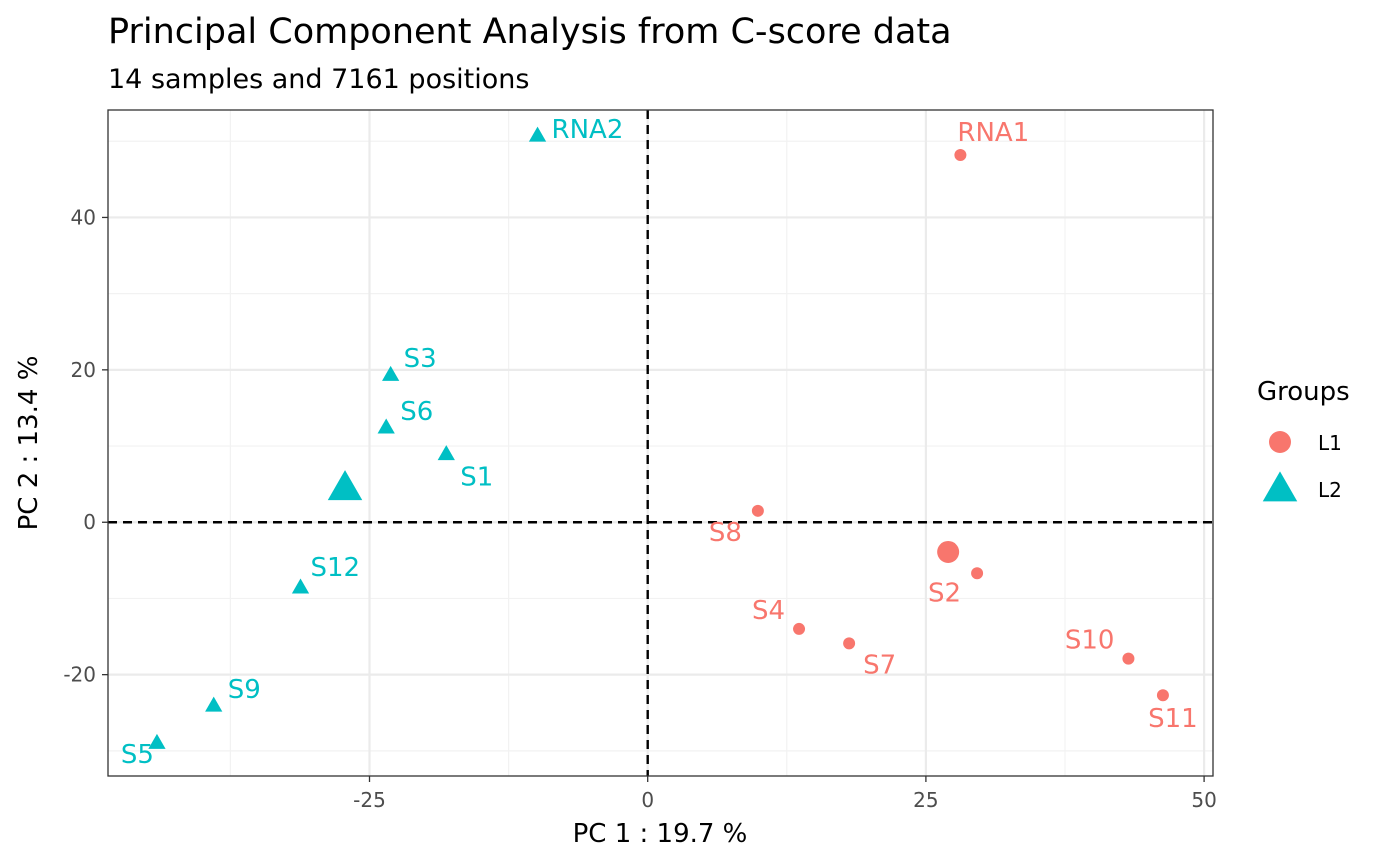 The height and width of the screenshot is (865, 1400). Describe the element at coordinates (757, 510) in the screenshot. I see `point-s8` at that location.